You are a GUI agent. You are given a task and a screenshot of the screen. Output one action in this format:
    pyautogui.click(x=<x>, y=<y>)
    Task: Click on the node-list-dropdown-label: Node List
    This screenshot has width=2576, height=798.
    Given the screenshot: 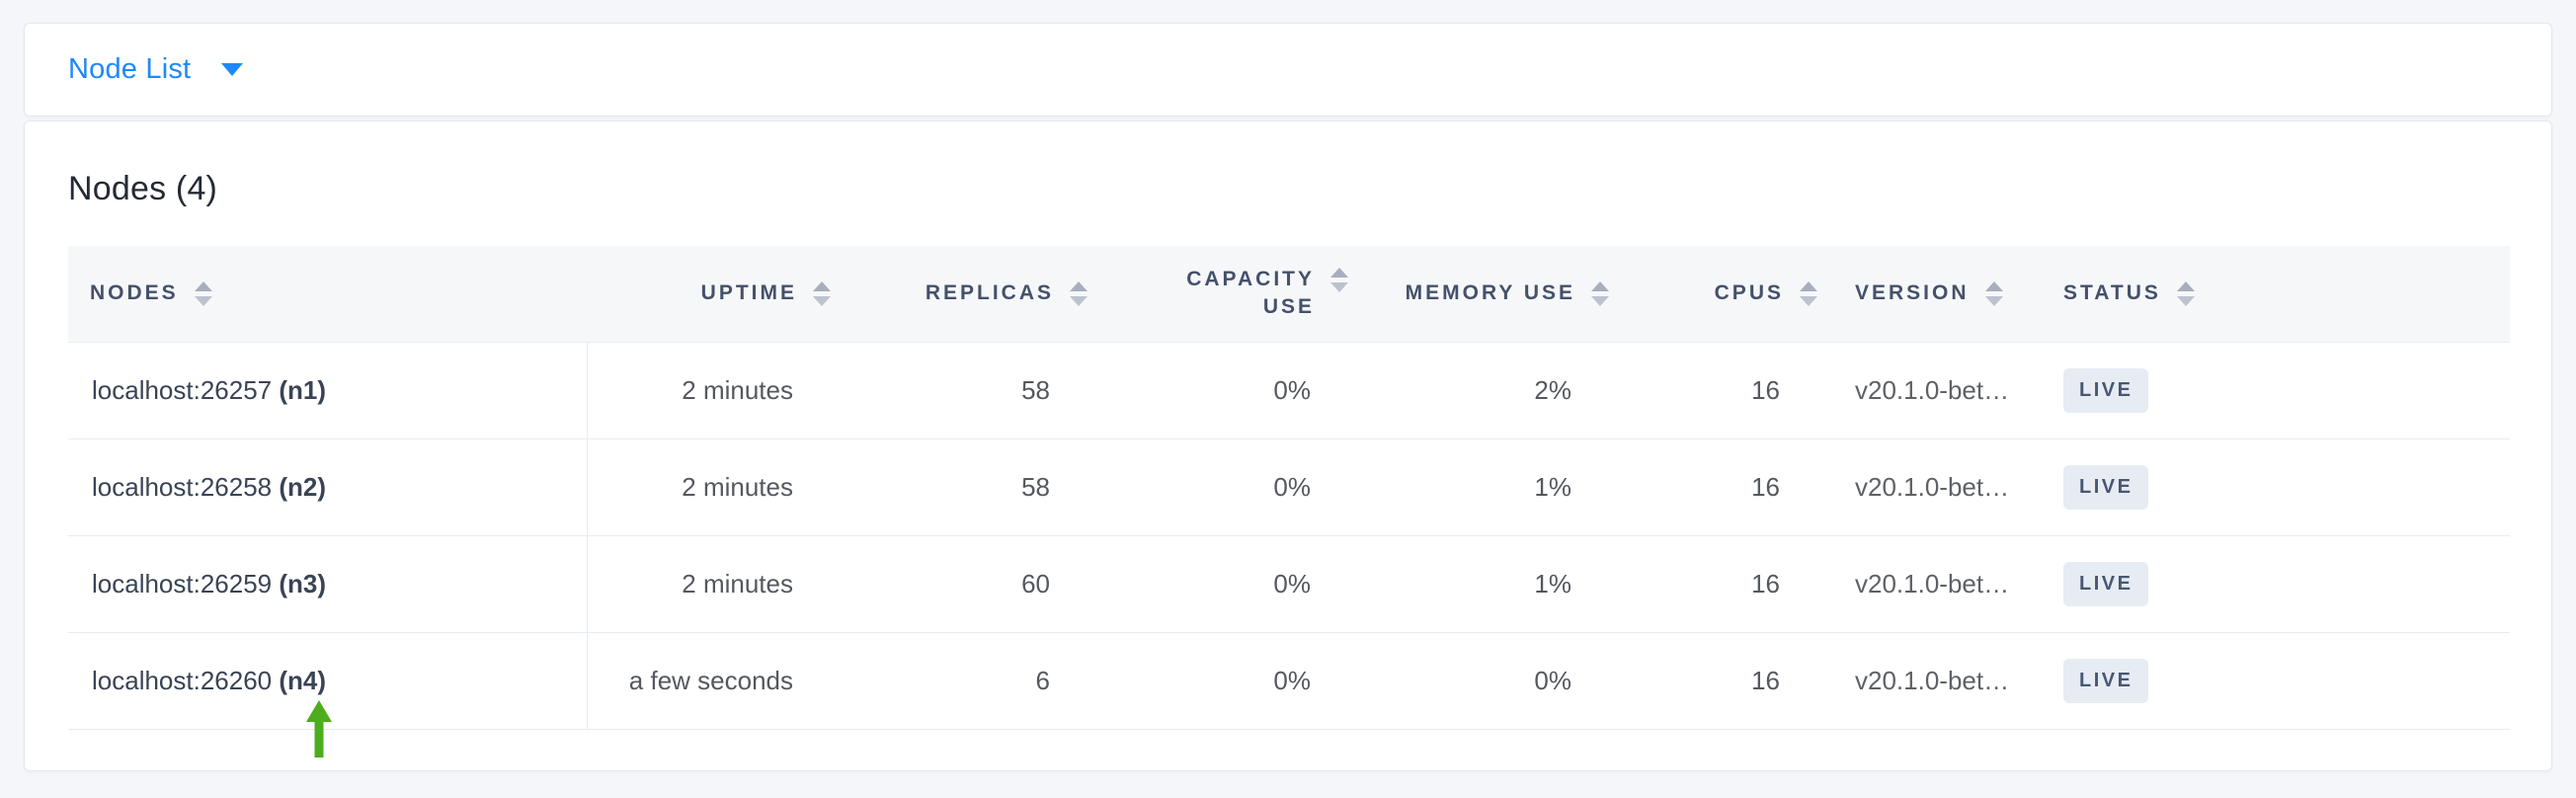 What is the action you would take?
    pyautogui.click(x=130, y=69)
    